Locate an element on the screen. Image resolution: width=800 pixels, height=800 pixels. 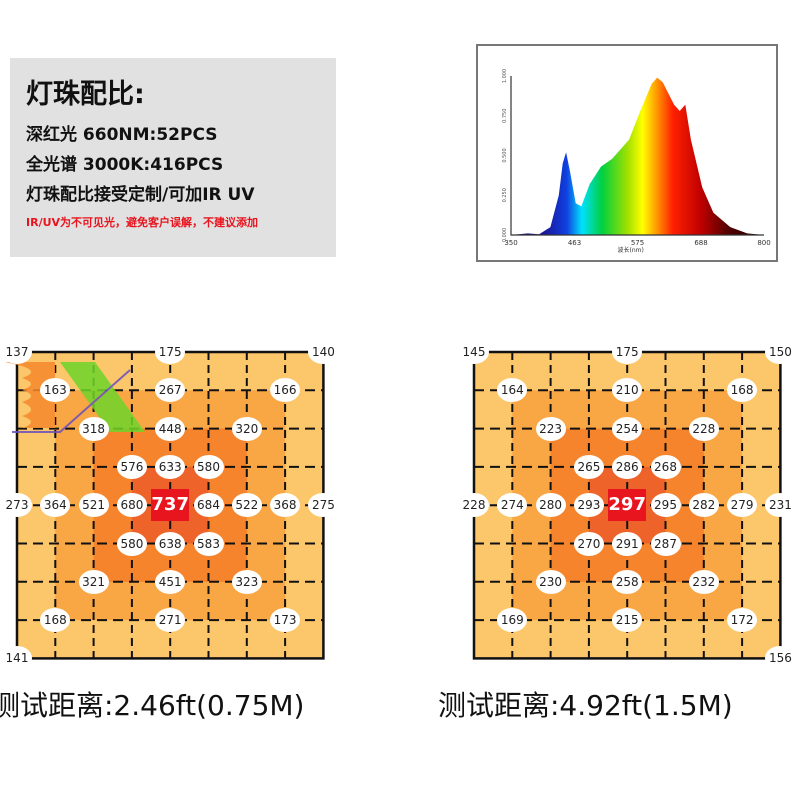
y-tick-label: 0.750 is located at coordinates (505, 116).